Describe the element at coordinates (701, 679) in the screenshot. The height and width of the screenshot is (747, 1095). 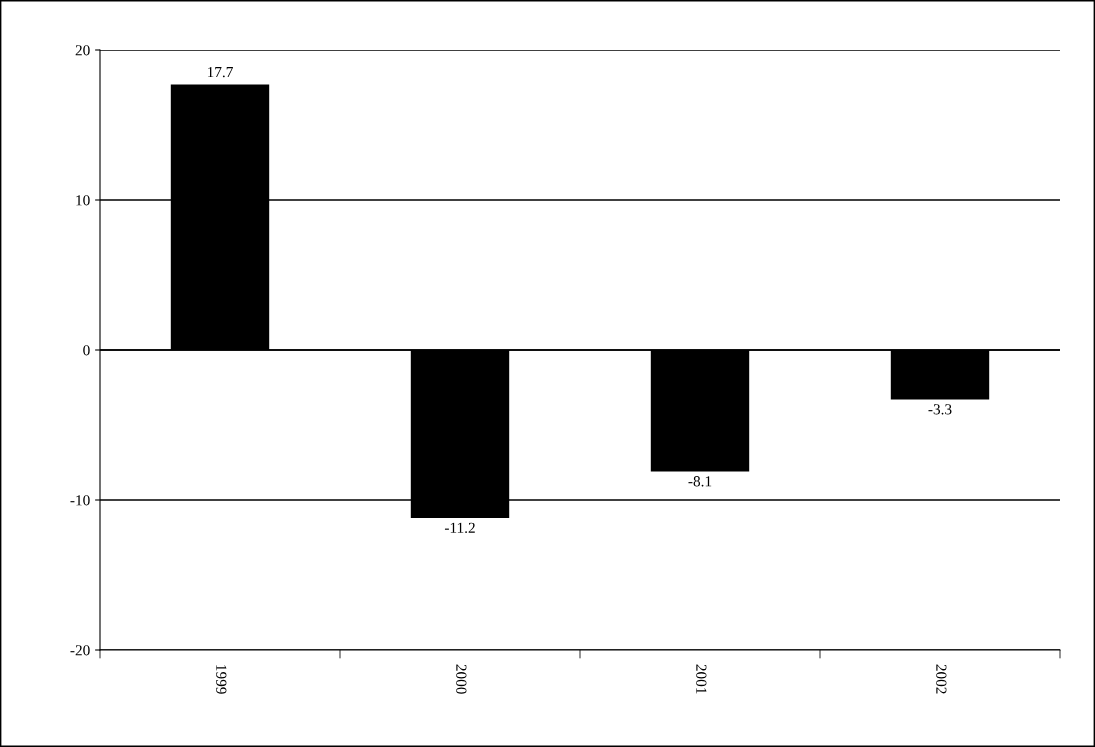
I see `x-tick-label: 2001` at that location.